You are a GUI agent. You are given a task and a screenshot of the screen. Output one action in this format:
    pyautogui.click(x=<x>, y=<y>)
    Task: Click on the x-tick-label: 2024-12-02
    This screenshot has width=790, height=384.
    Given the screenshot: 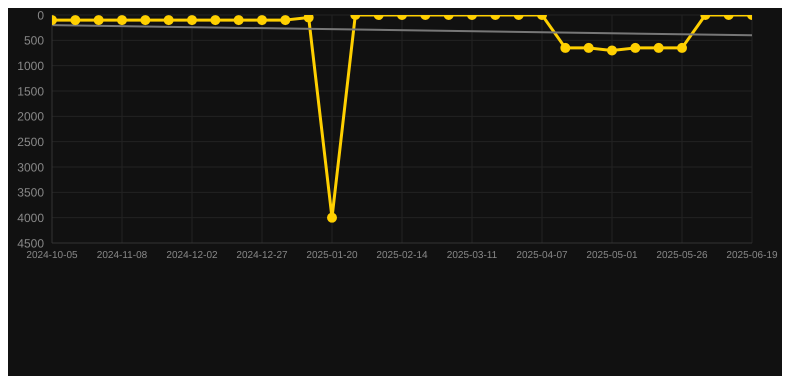 What is the action you would take?
    pyautogui.click(x=192, y=256)
    